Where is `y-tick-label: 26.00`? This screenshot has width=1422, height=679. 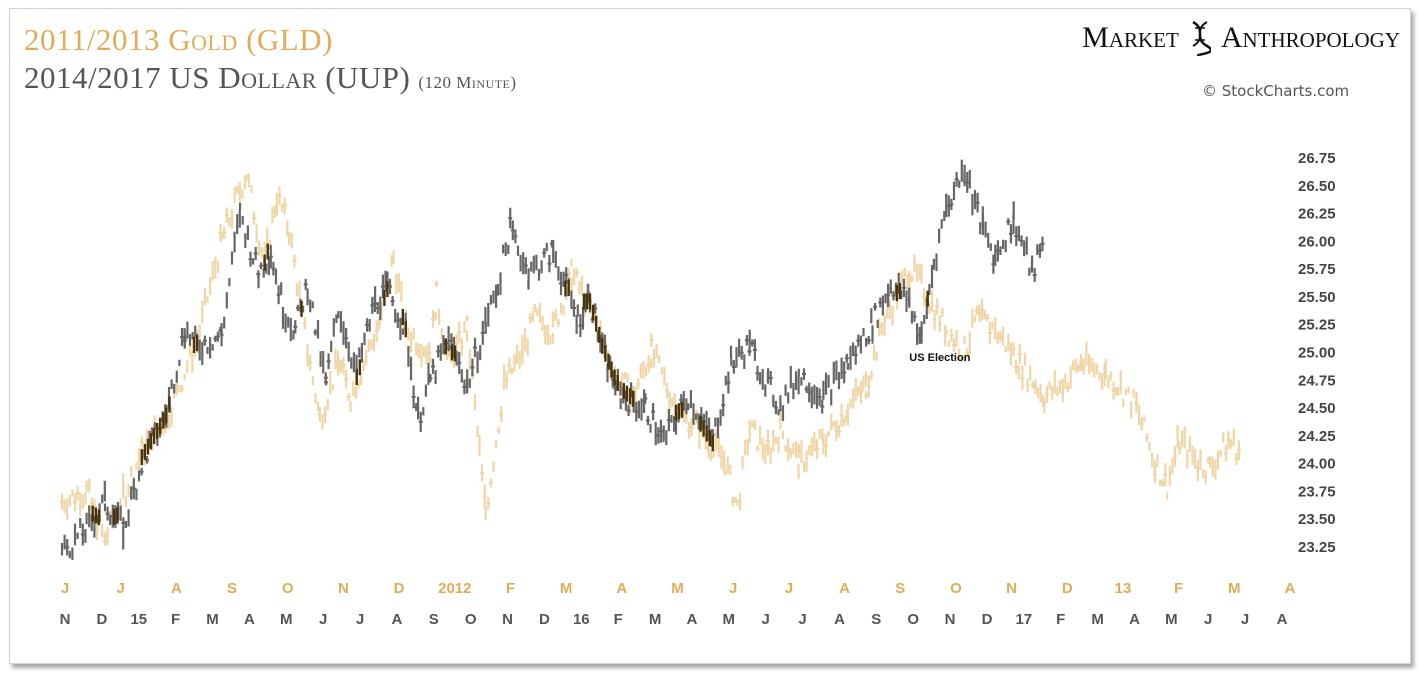 y-tick-label: 26.00 is located at coordinates (1317, 241).